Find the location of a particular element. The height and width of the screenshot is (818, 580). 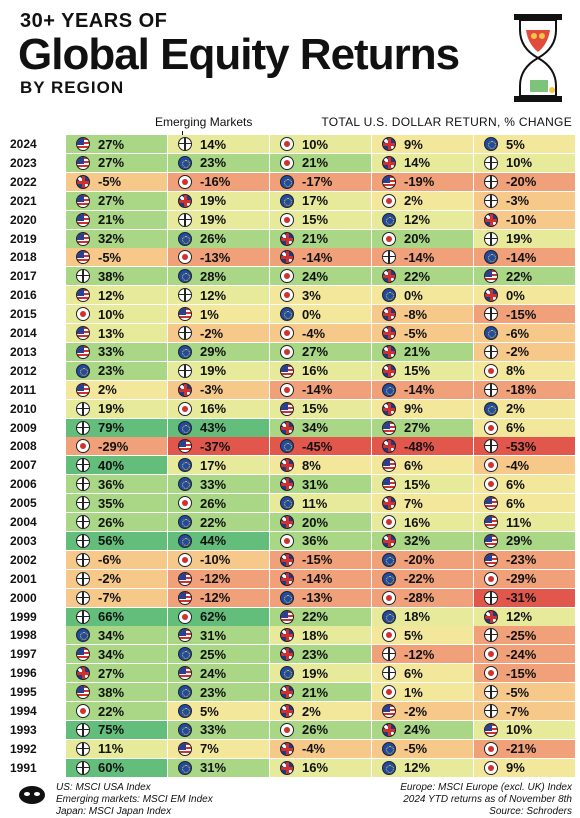

year-label: 2006 is located at coordinates (23, 484).